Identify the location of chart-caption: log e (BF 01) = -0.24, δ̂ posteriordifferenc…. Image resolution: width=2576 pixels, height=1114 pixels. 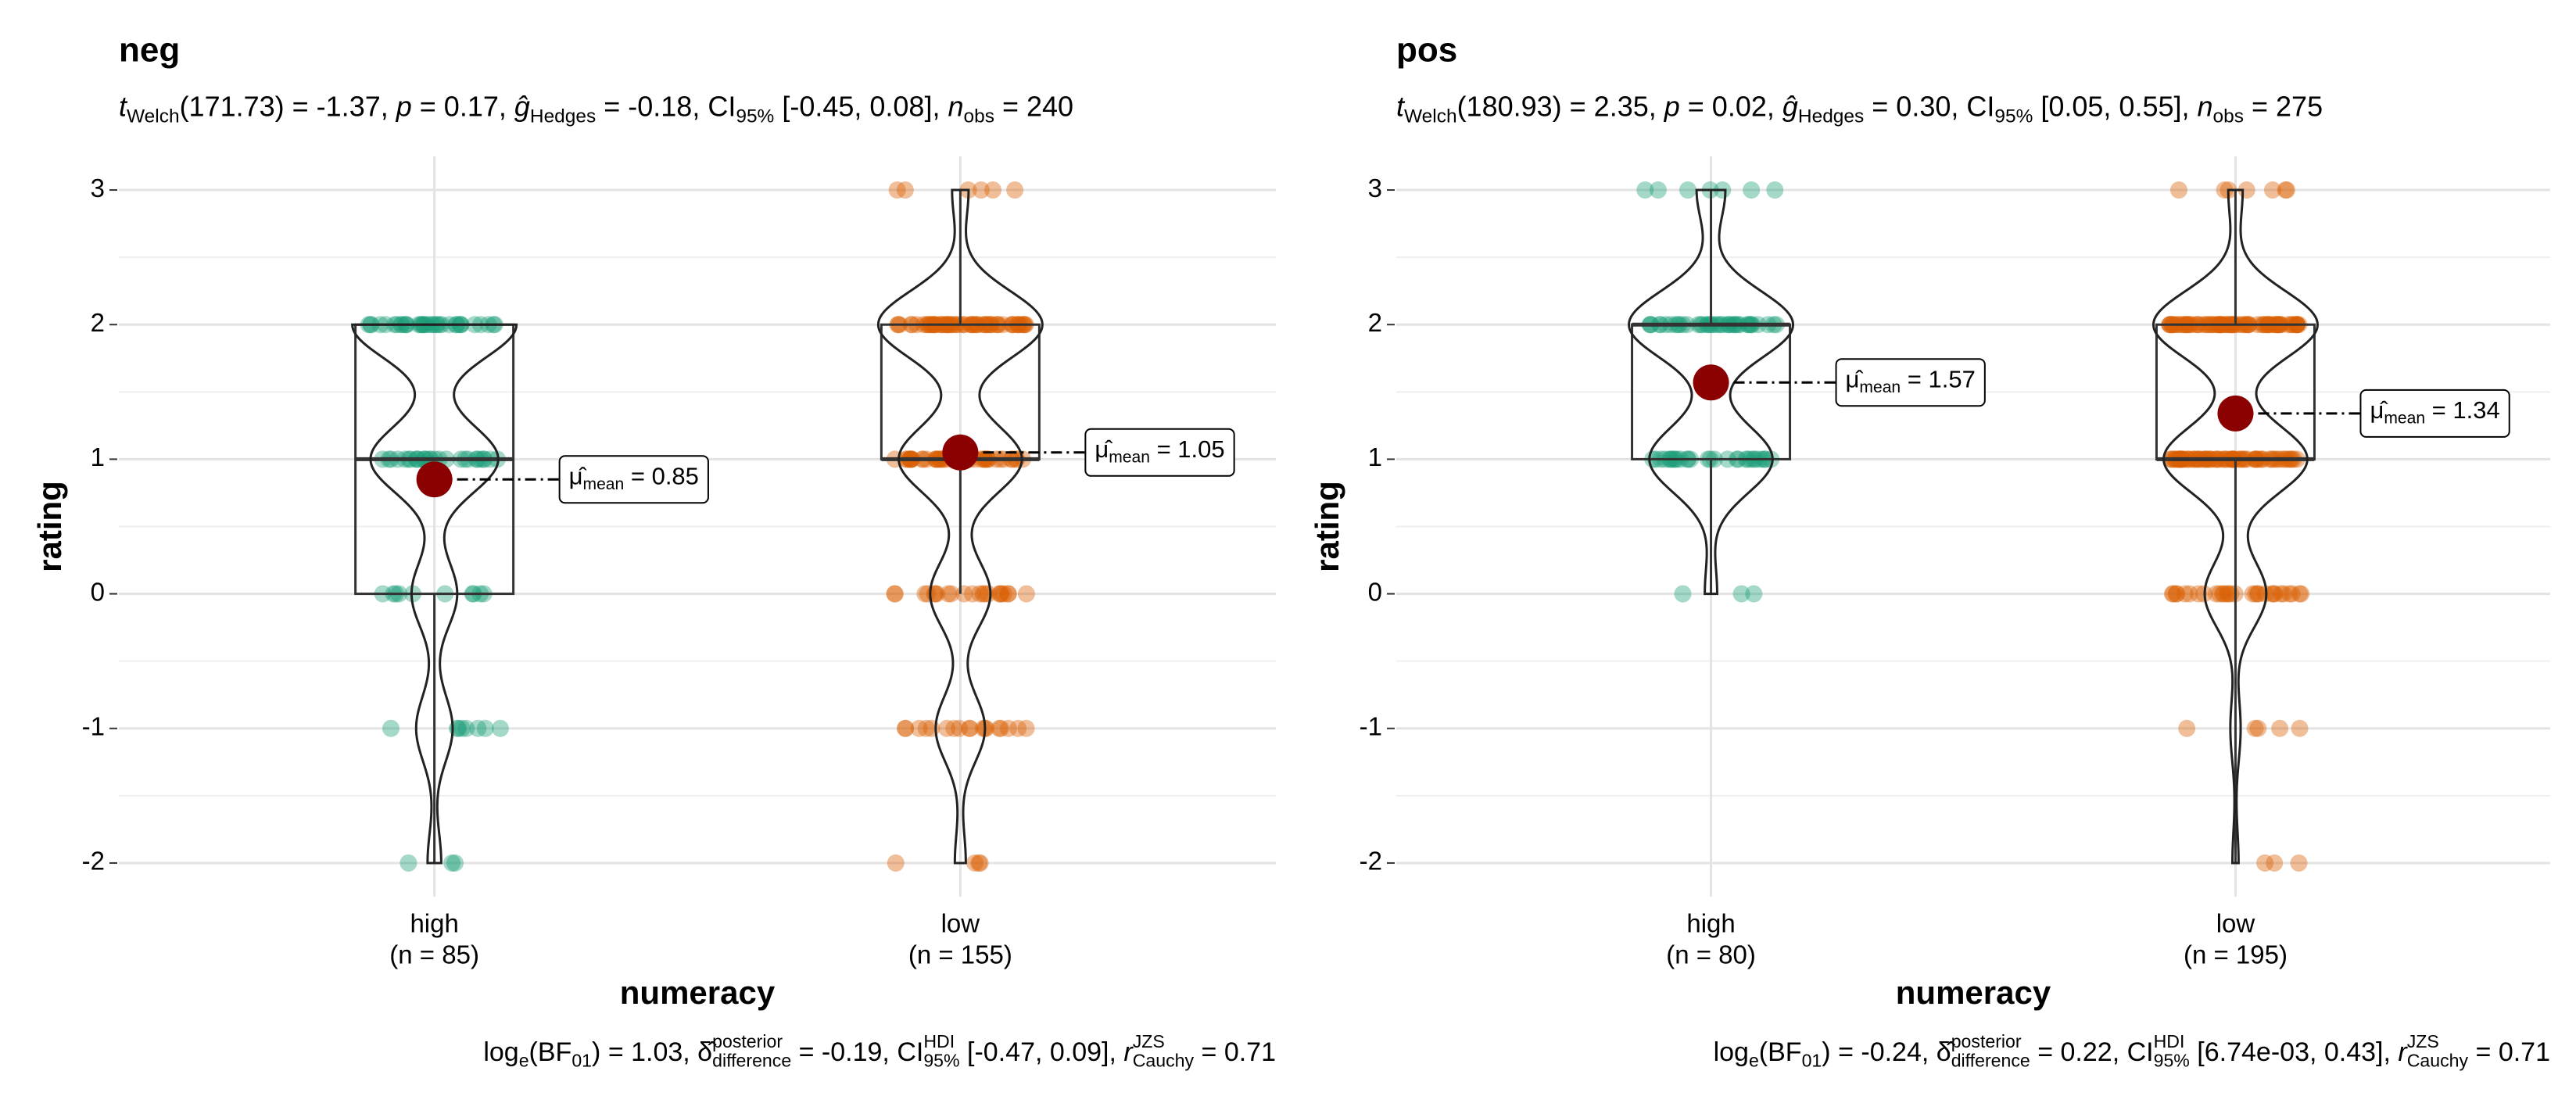
(2132, 1050).